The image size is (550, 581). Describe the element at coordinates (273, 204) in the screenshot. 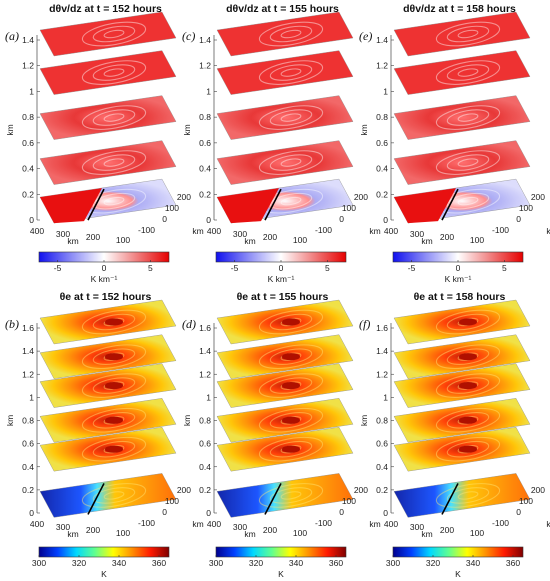

I see `front-line` at that location.